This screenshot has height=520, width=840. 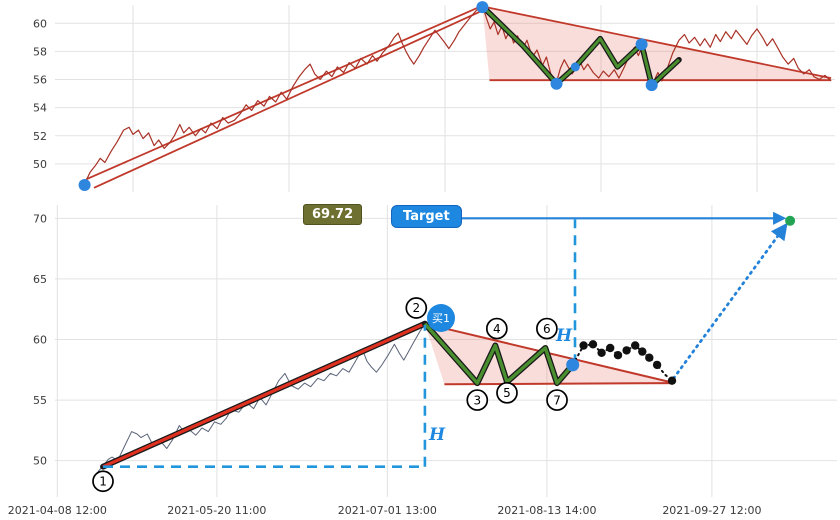 I want to click on impulse-trendline, so click(x=264, y=395).